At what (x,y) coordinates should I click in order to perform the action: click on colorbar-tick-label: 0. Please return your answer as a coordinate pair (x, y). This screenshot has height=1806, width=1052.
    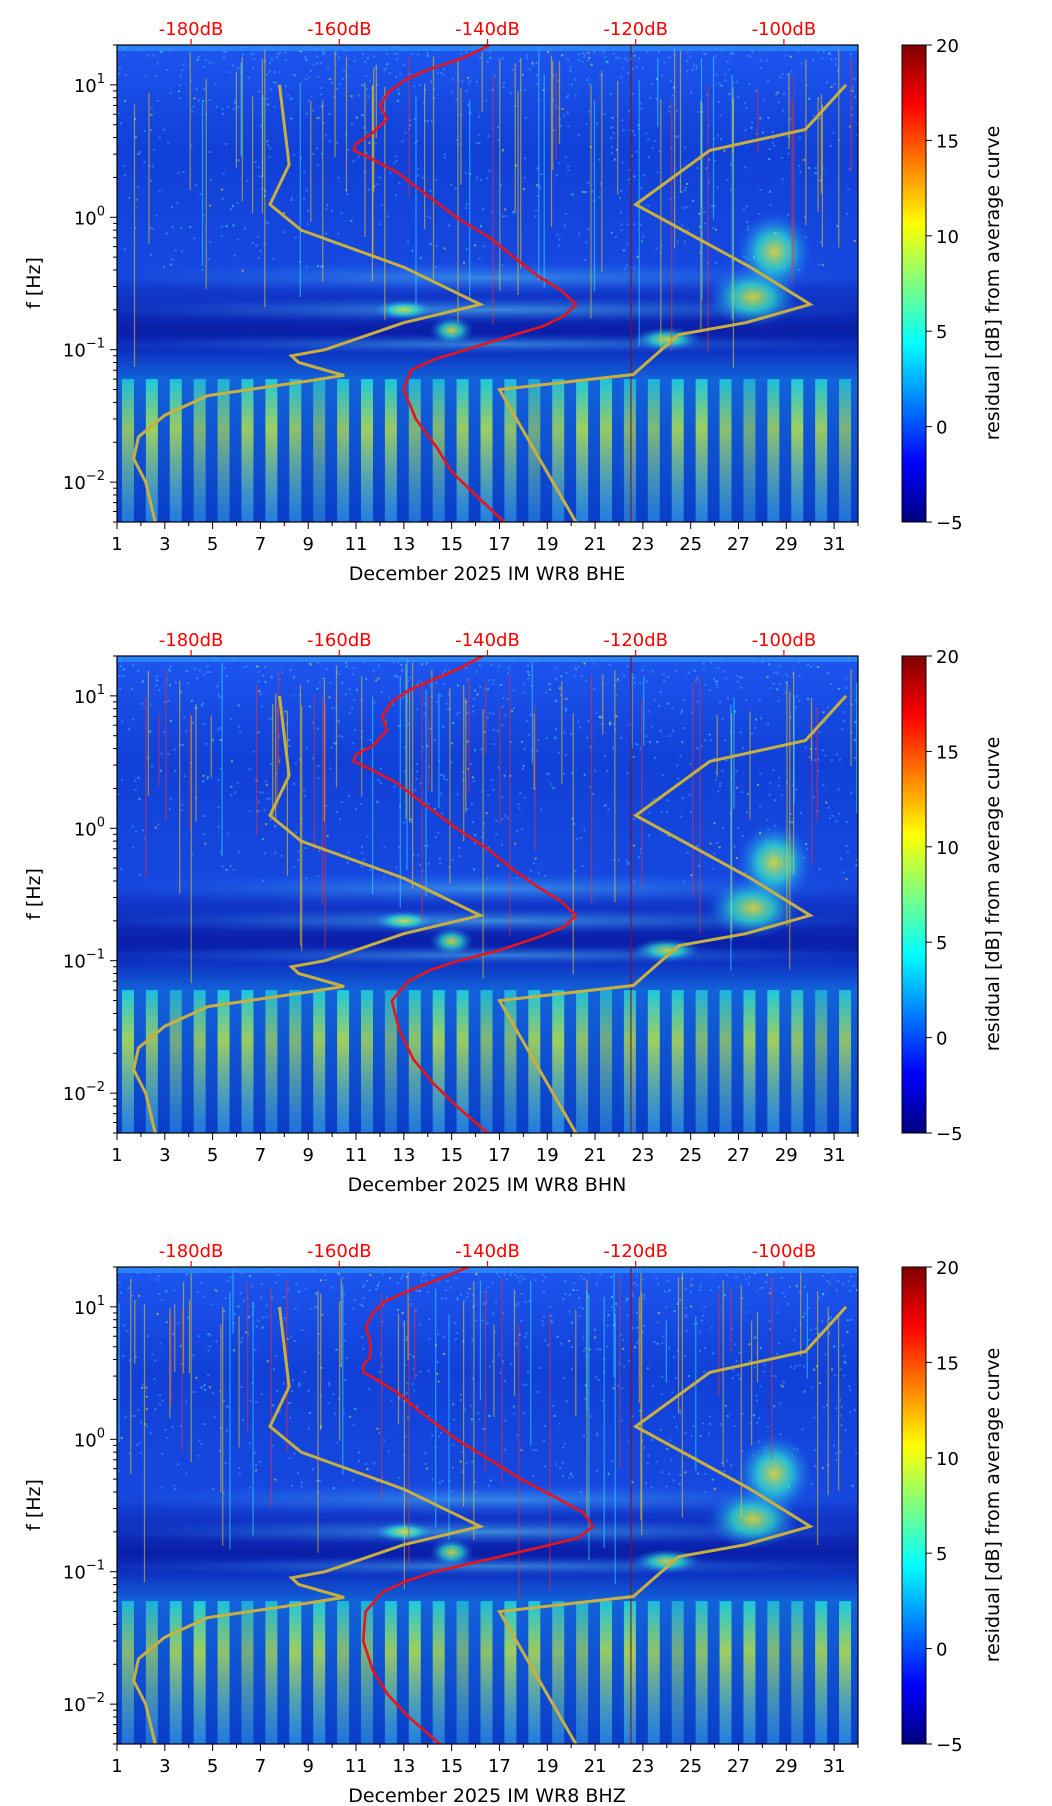
    Looking at the image, I should click on (941, 1039).